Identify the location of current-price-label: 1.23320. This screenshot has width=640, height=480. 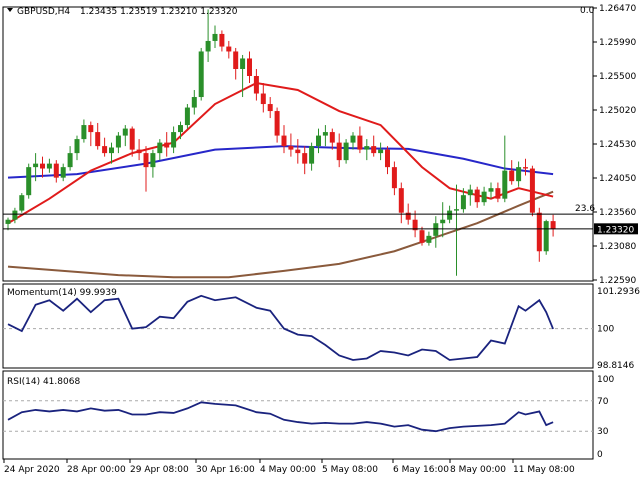
(615, 230).